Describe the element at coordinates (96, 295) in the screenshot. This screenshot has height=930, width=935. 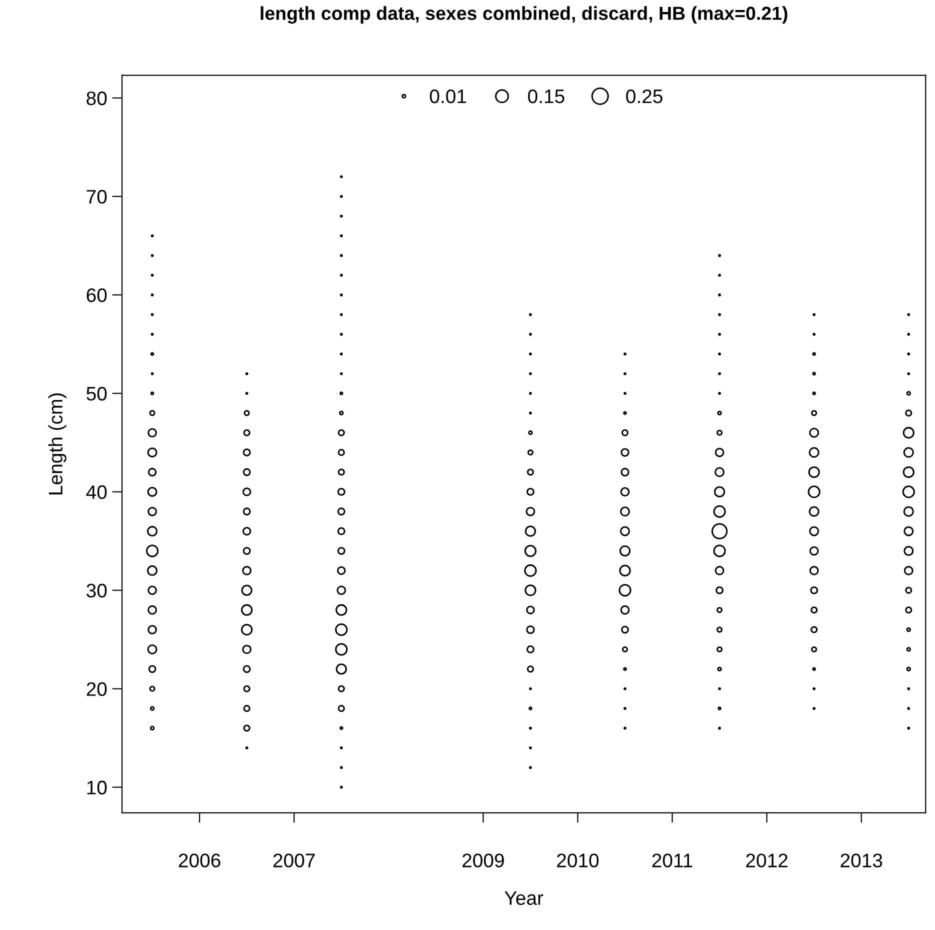
I see `y-tick-label: 60` at that location.